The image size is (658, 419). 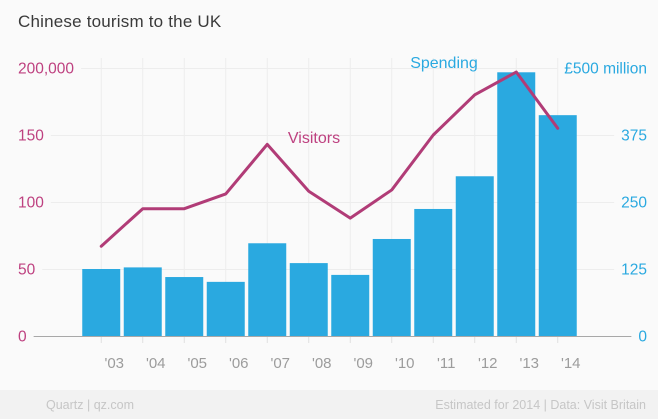 I want to click on x-axis-label: '10, so click(x=405, y=363).